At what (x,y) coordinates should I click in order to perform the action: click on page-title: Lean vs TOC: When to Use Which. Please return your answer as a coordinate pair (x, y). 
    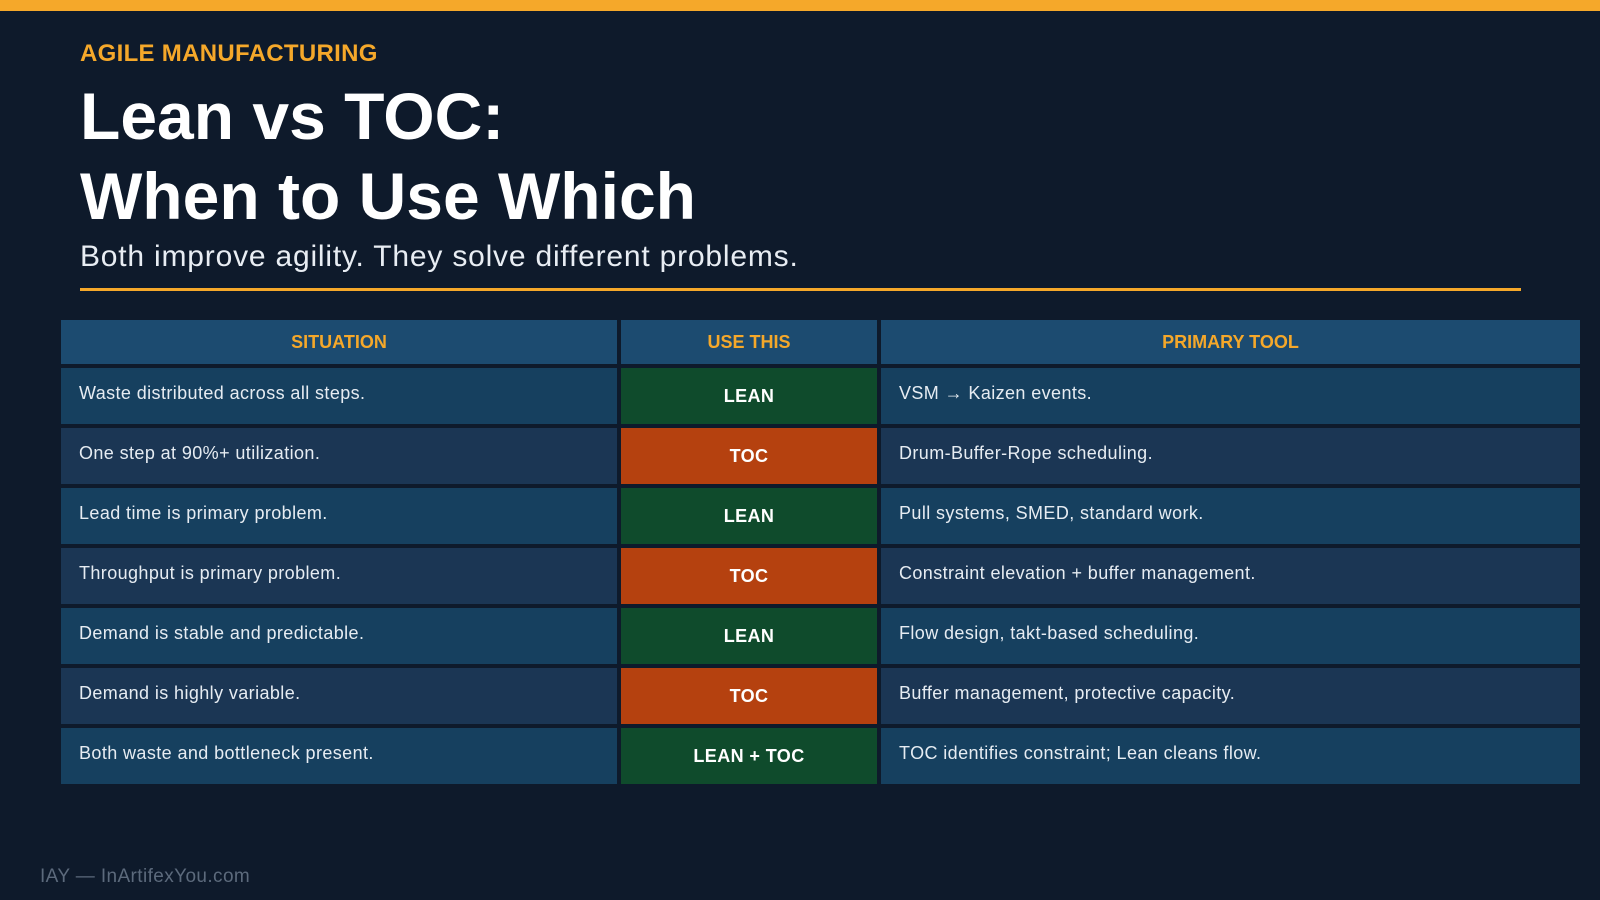
    Looking at the image, I should click on (388, 156).